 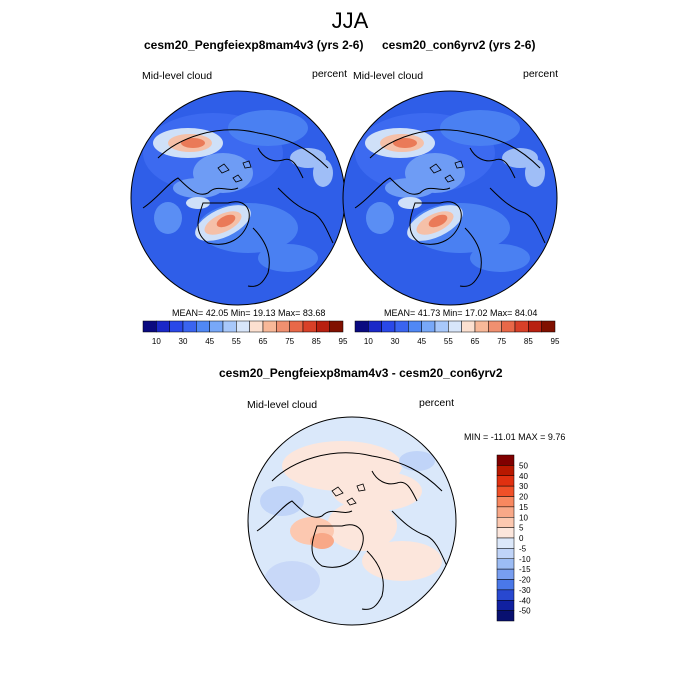 What do you see at coordinates (525, 600) in the screenshot?
I see `colorbar-tick-label: -40` at bounding box center [525, 600].